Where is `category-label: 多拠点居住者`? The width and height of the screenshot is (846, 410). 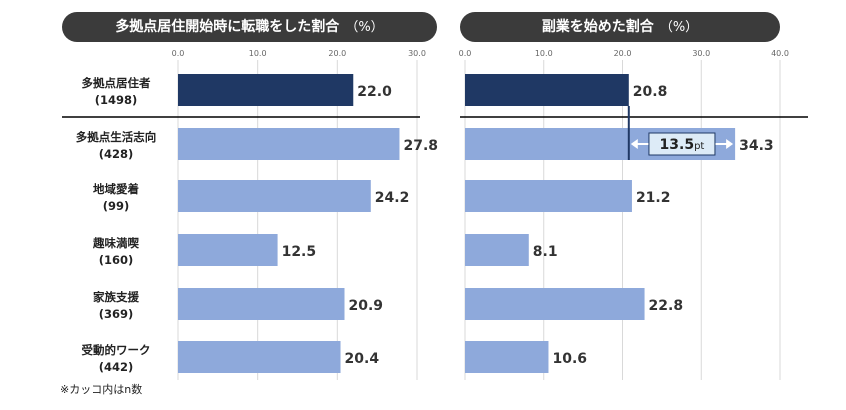
category-label: 多拠点居住者 is located at coordinates (116, 83).